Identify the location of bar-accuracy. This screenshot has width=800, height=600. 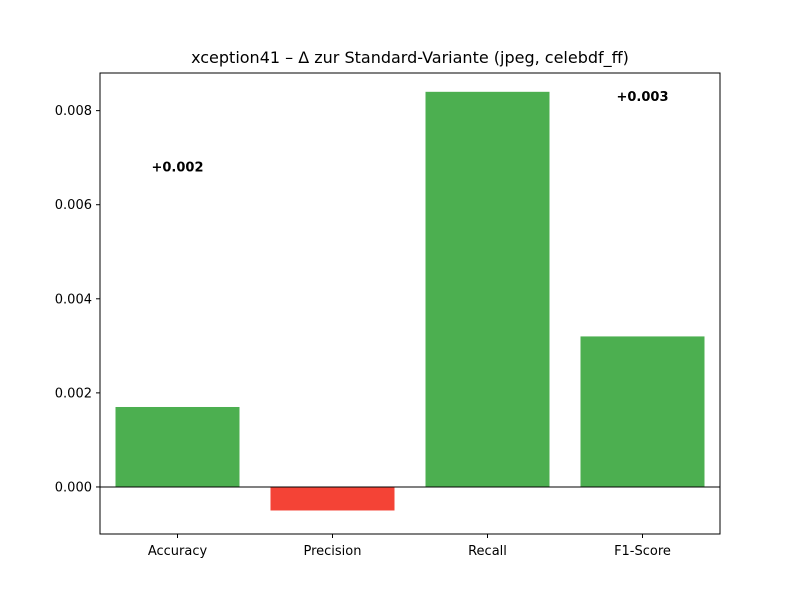
(177, 446).